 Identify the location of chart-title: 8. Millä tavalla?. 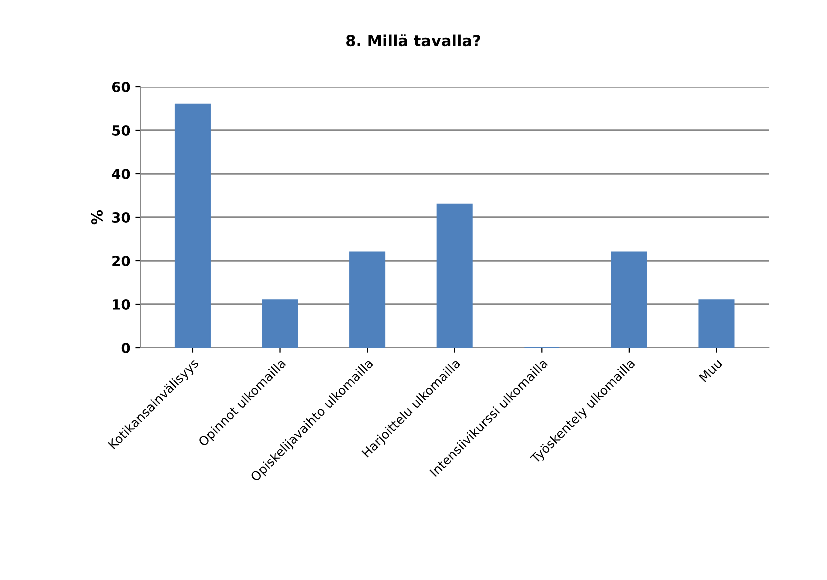
(413, 40).